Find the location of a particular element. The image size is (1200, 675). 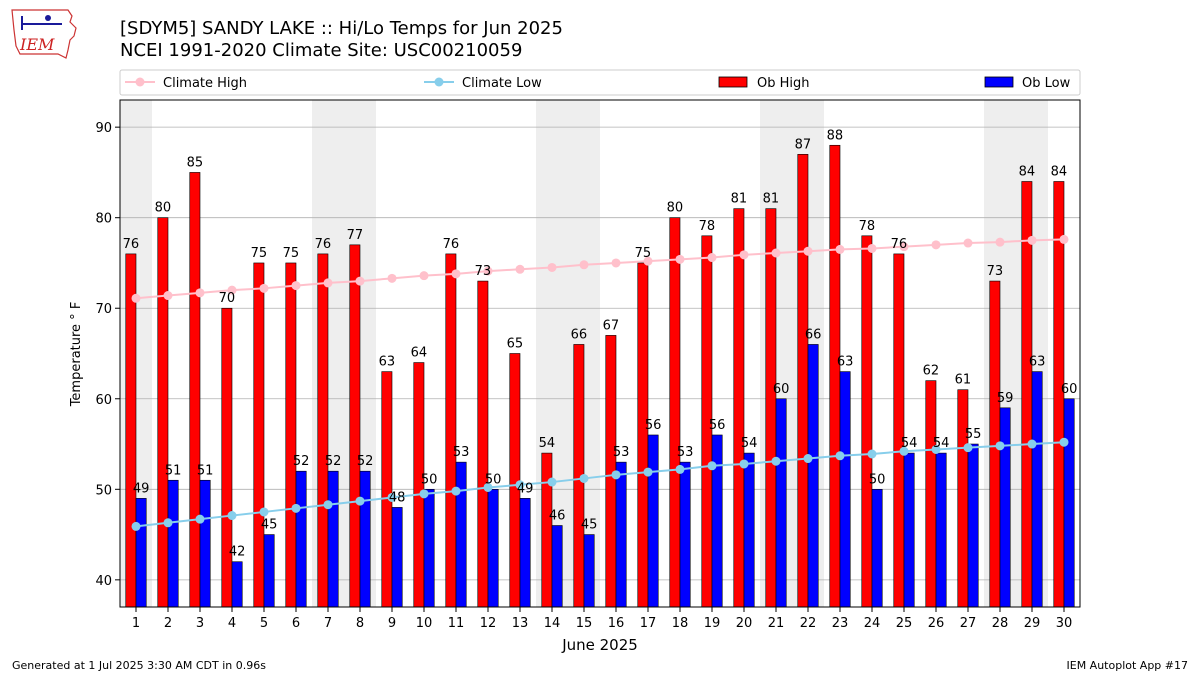

ob-high-label: 61 is located at coordinates (963, 380).